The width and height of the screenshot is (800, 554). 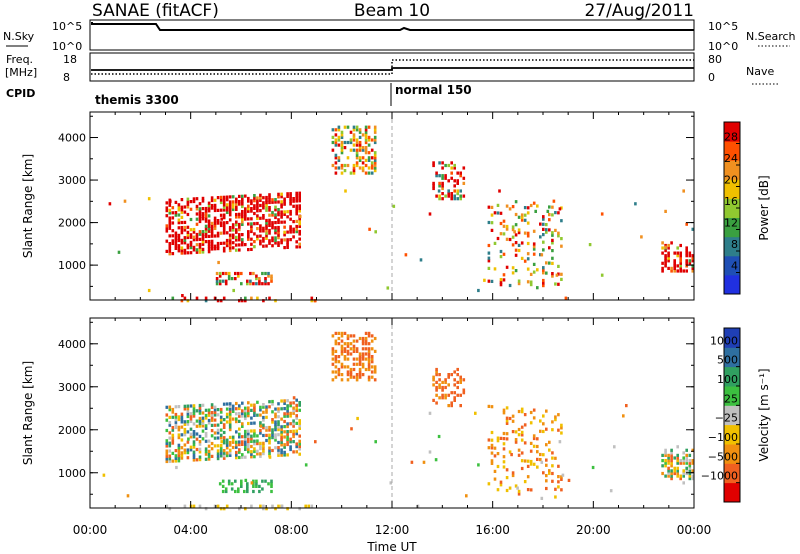 I want to click on velocity-colorbar-segment, so click(x=732, y=454).